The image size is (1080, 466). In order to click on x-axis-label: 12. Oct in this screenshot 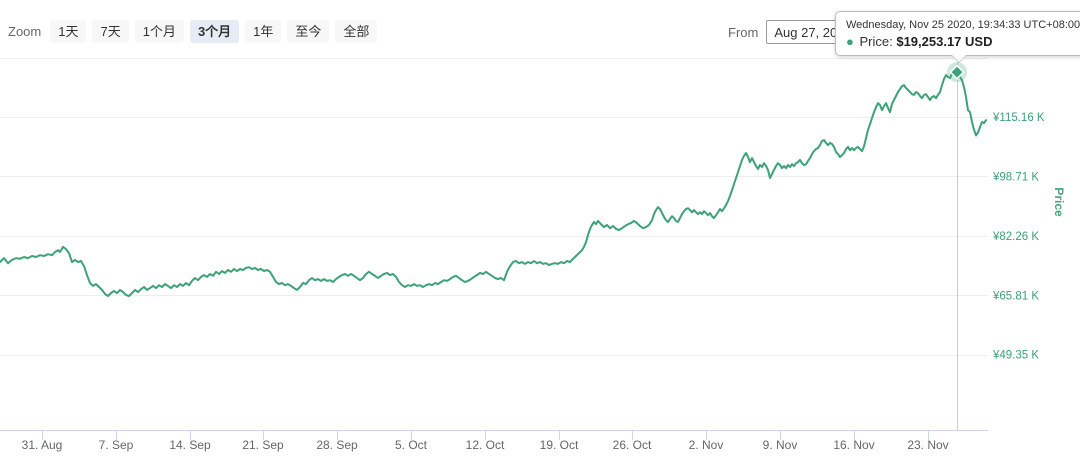, I will do `click(485, 445)`.